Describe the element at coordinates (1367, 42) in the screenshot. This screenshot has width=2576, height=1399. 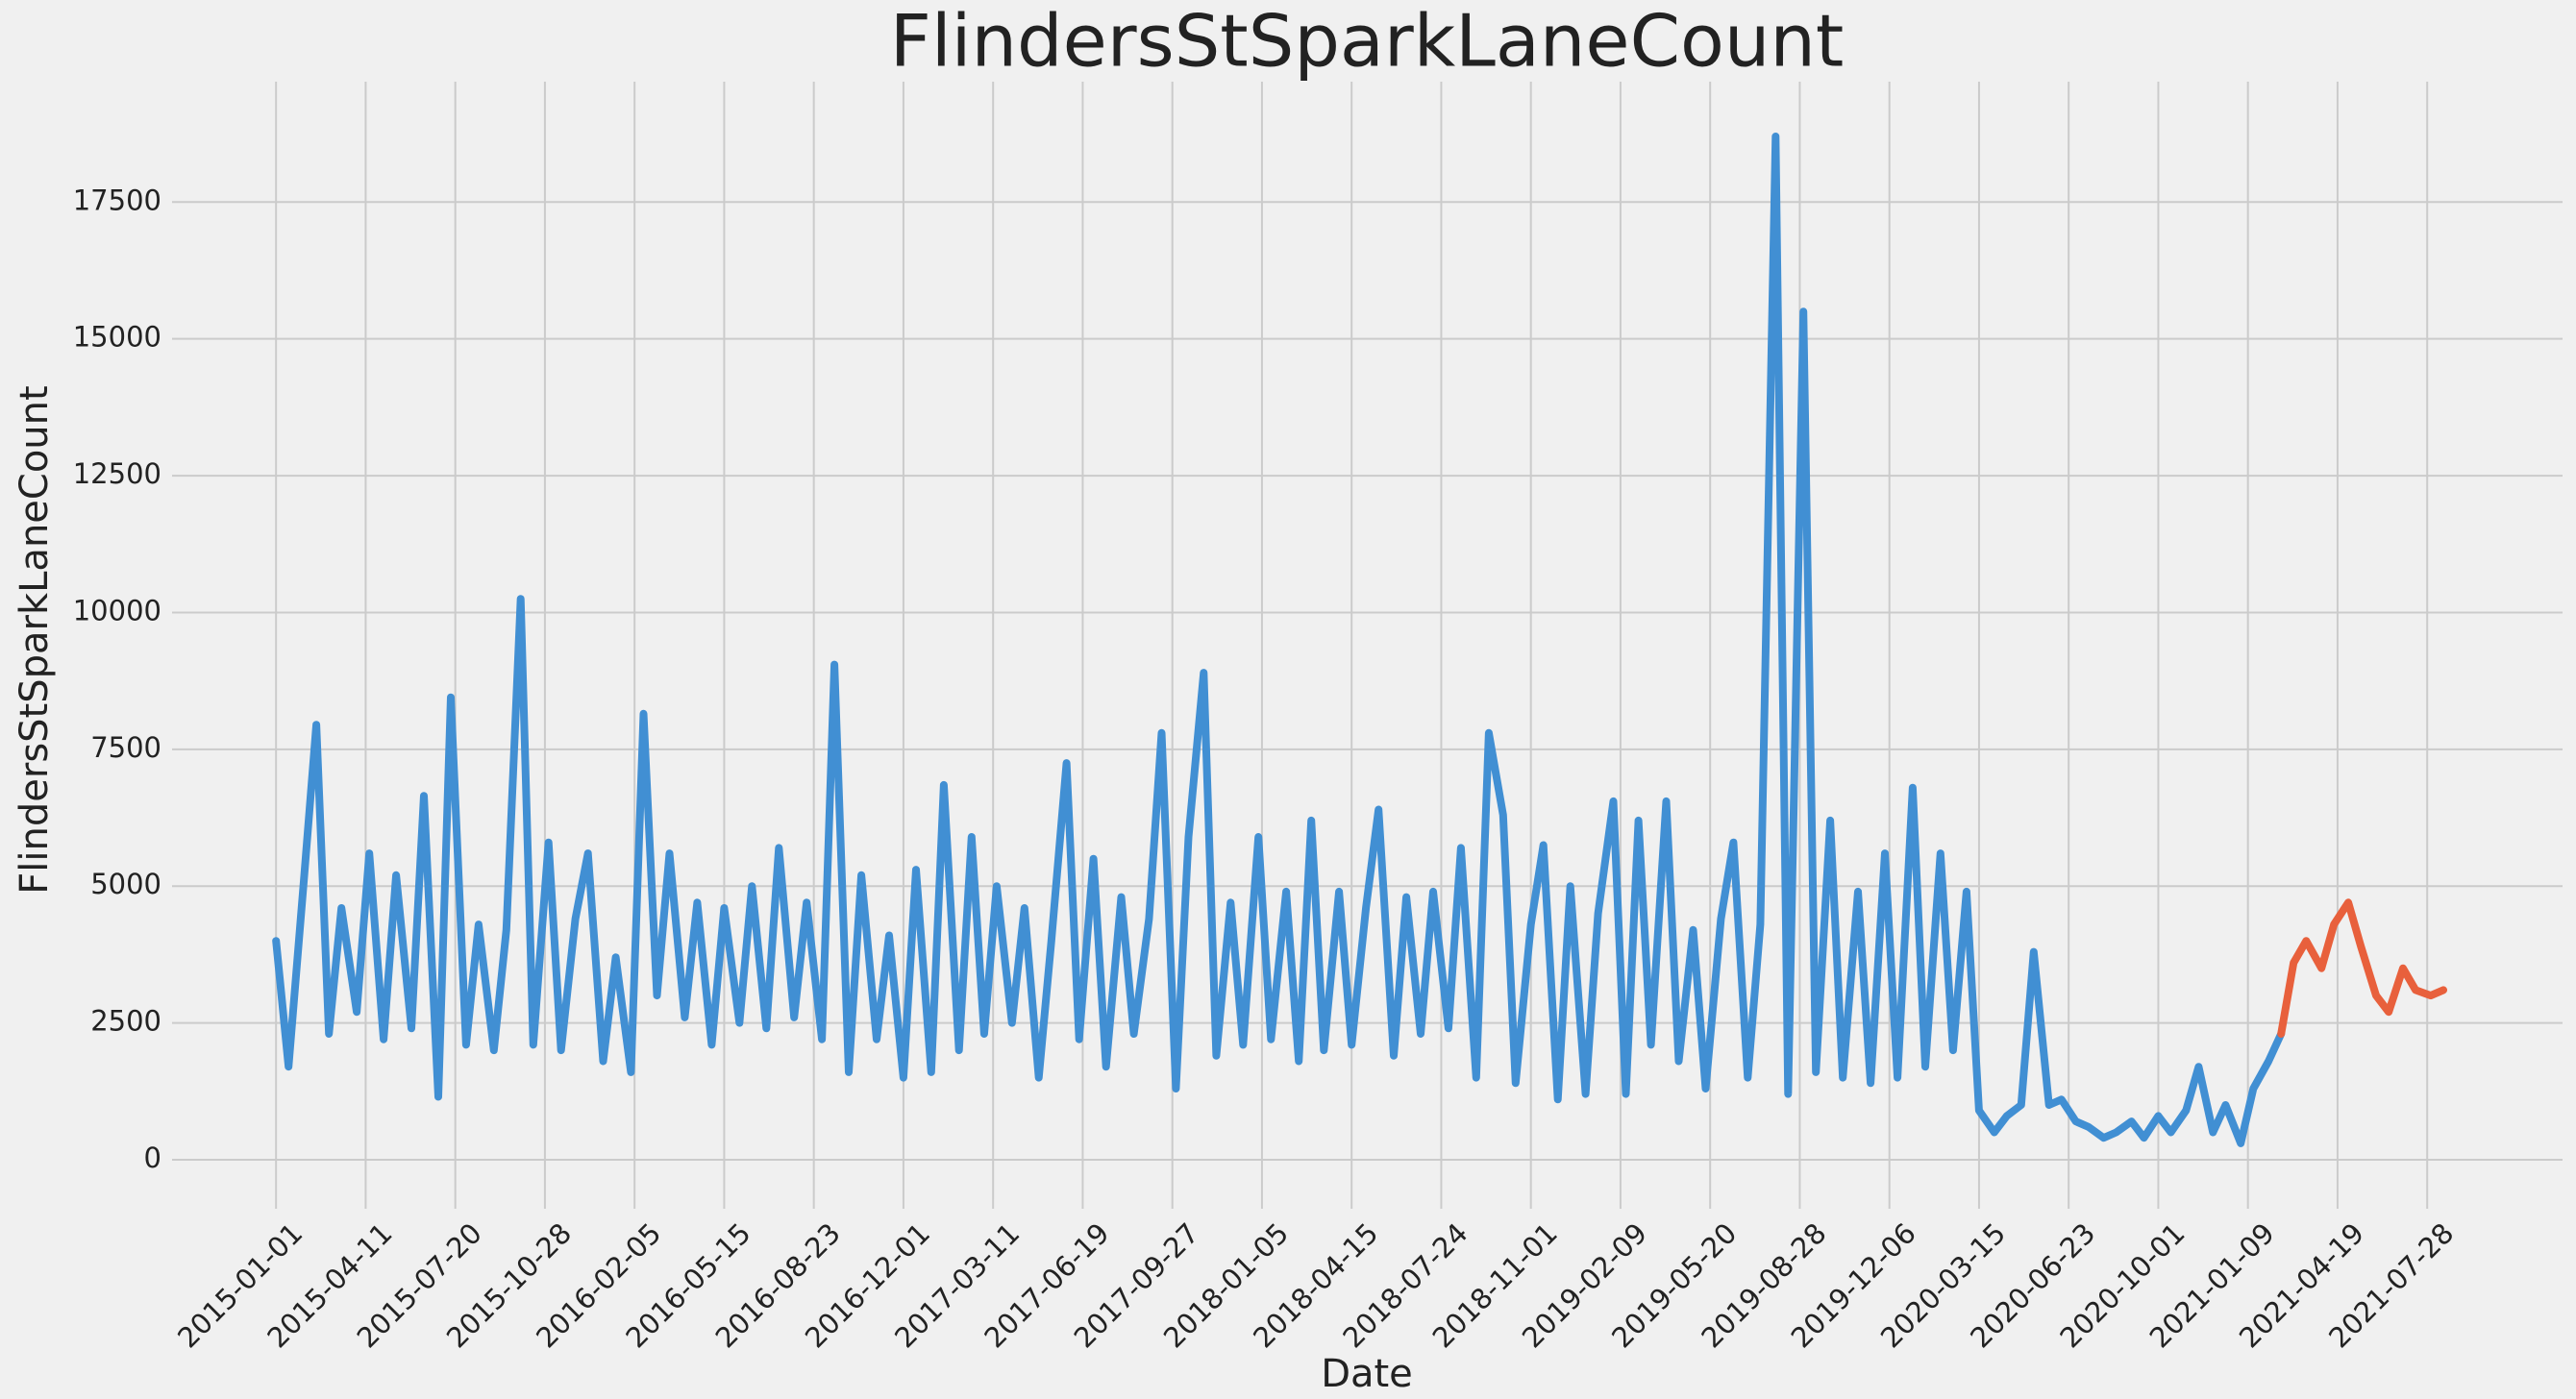
I see `chart-title: FlindersStSparkLaneCount` at that location.